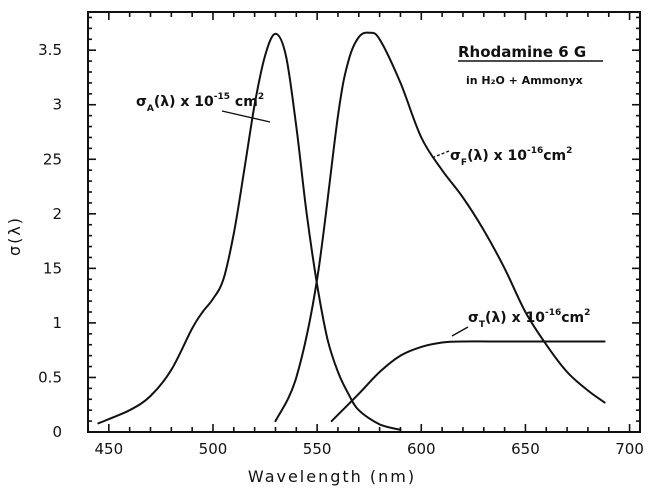  I want to click on y-axis-title: σ(λ), so click(14, 236).